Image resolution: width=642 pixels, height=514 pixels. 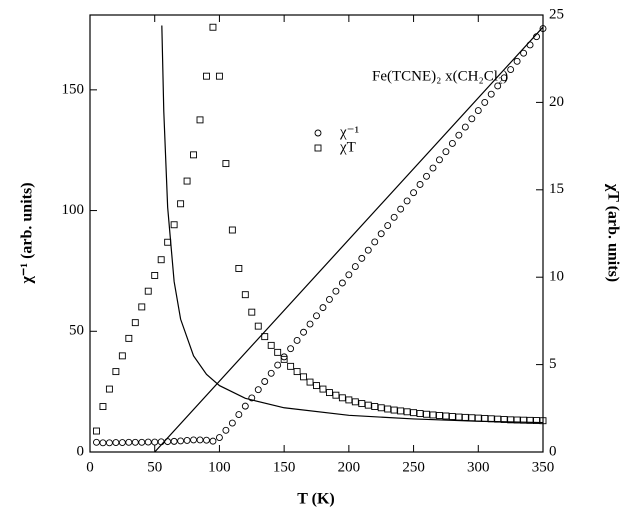 What do you see at coordinates (76, 331) in the screenshot?
I see `y-tick-label: 50` at bounding box center [76, 331].